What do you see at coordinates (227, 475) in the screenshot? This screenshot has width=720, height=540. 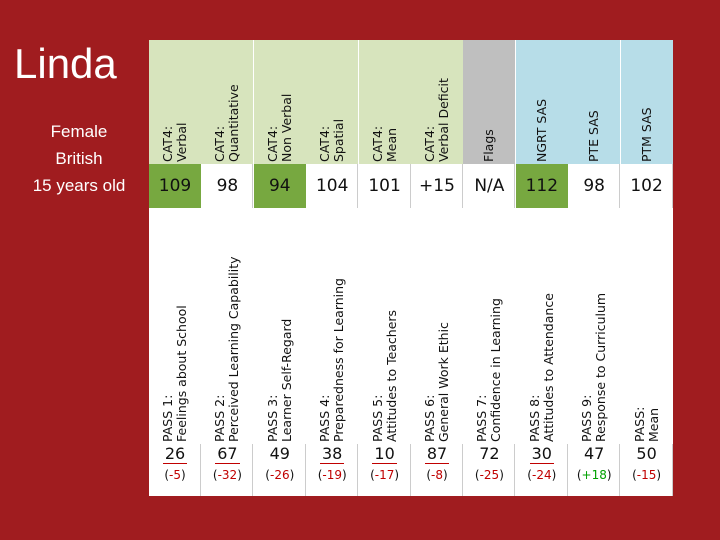 I see `pass-difference: (-32)` at bounding box center [227, 475].